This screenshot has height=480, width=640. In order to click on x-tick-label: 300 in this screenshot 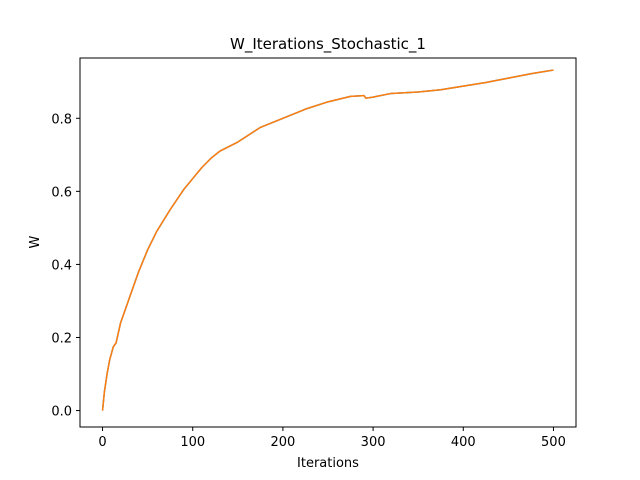, I will do `click(373, 442)`.